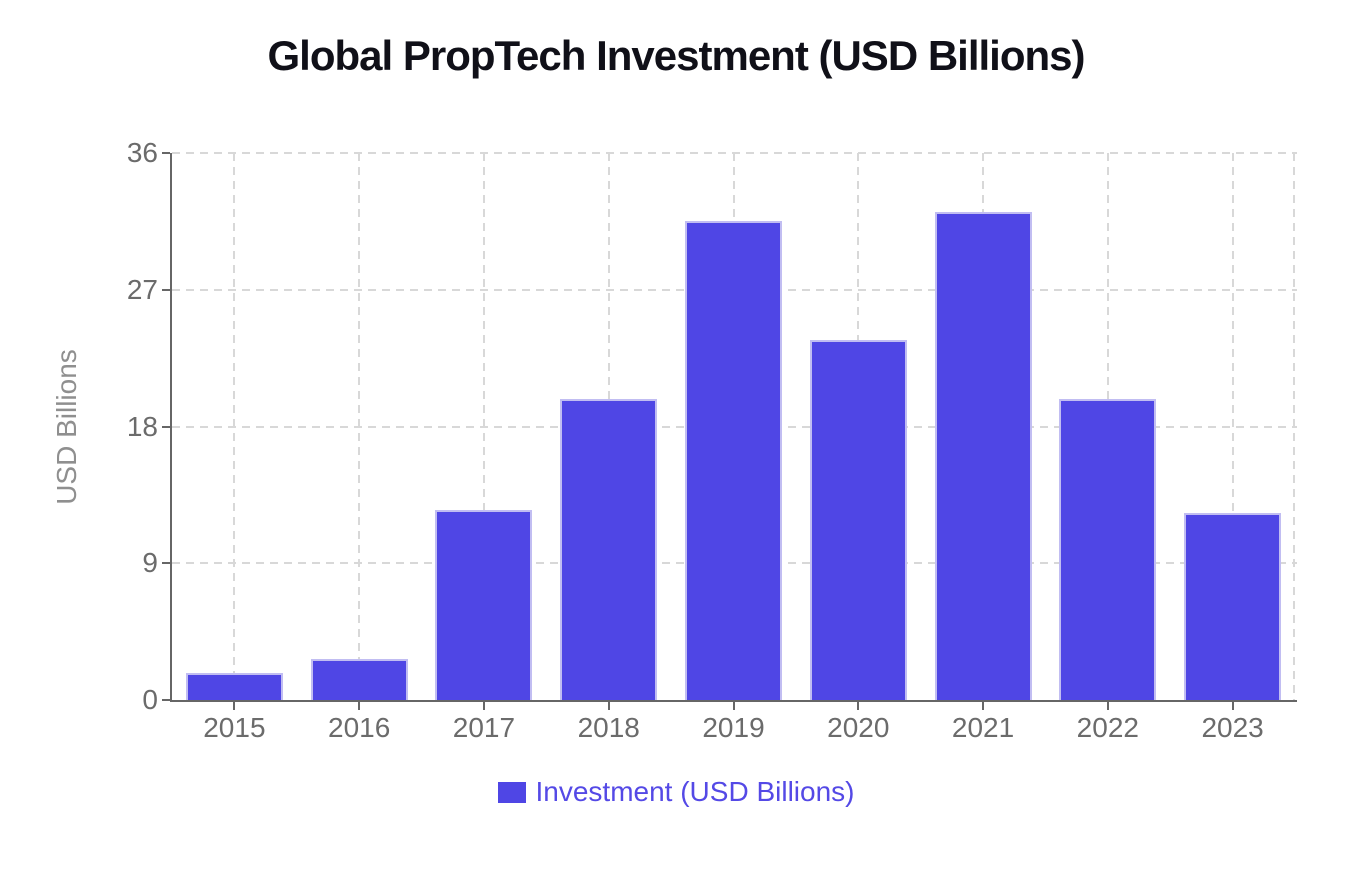  What do you see at coordinates (484, 727) in the screenshot?
I see `x-tick-label-2017: 2017` at bounding box center [484, 727].